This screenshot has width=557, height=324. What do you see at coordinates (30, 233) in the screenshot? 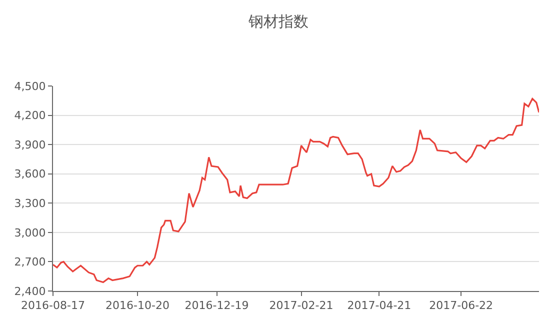
I see `y-tick-label: 3,000` at bounding box center [30, 233].